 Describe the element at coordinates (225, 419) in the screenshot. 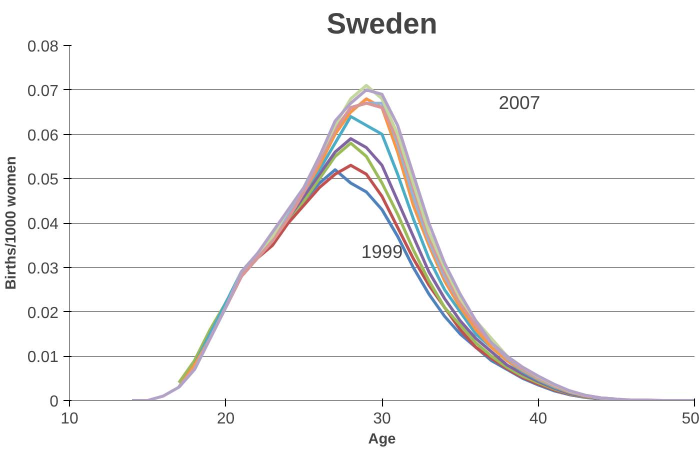

I see `x-tick-label: 20` at that location.